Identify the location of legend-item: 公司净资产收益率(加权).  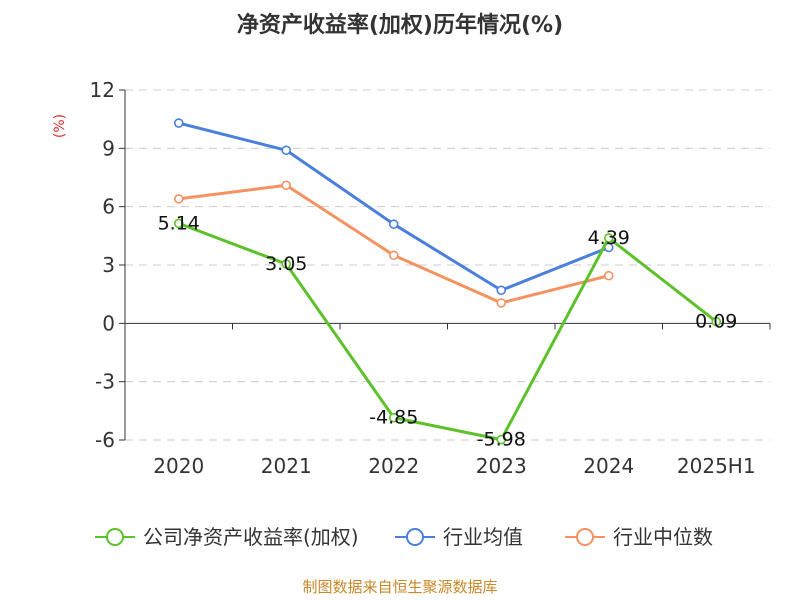
(227, 537).